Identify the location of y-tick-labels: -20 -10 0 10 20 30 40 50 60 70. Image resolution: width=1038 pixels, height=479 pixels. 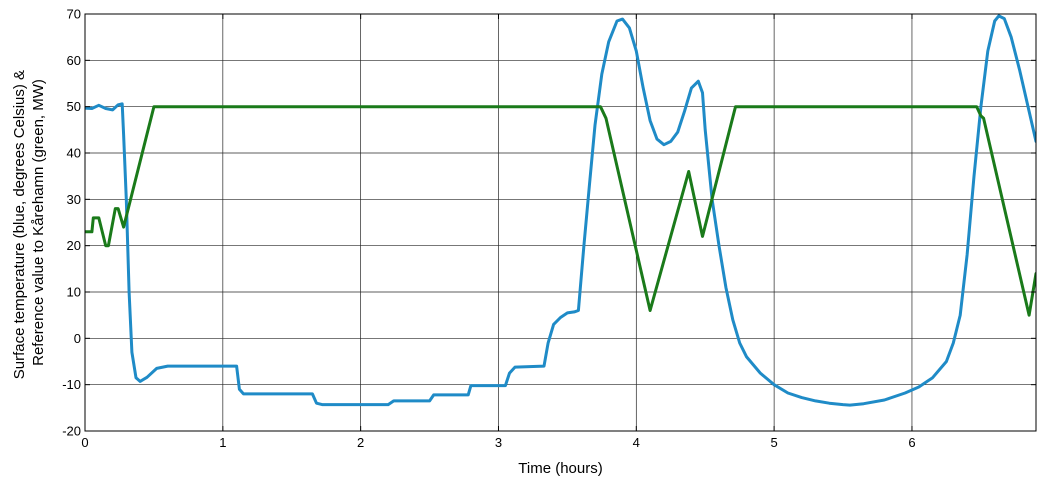
(71, 223).